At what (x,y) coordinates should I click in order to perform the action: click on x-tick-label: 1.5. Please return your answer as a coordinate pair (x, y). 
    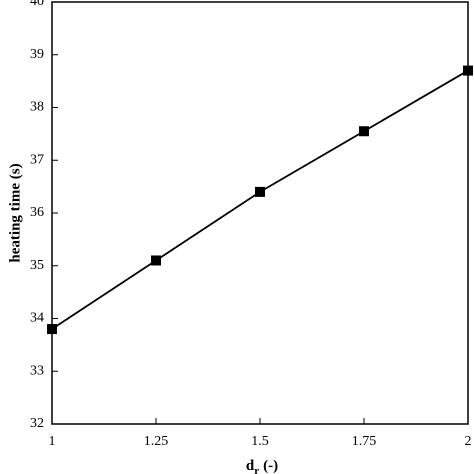
    Looking at the image, I should click on (260, 441).